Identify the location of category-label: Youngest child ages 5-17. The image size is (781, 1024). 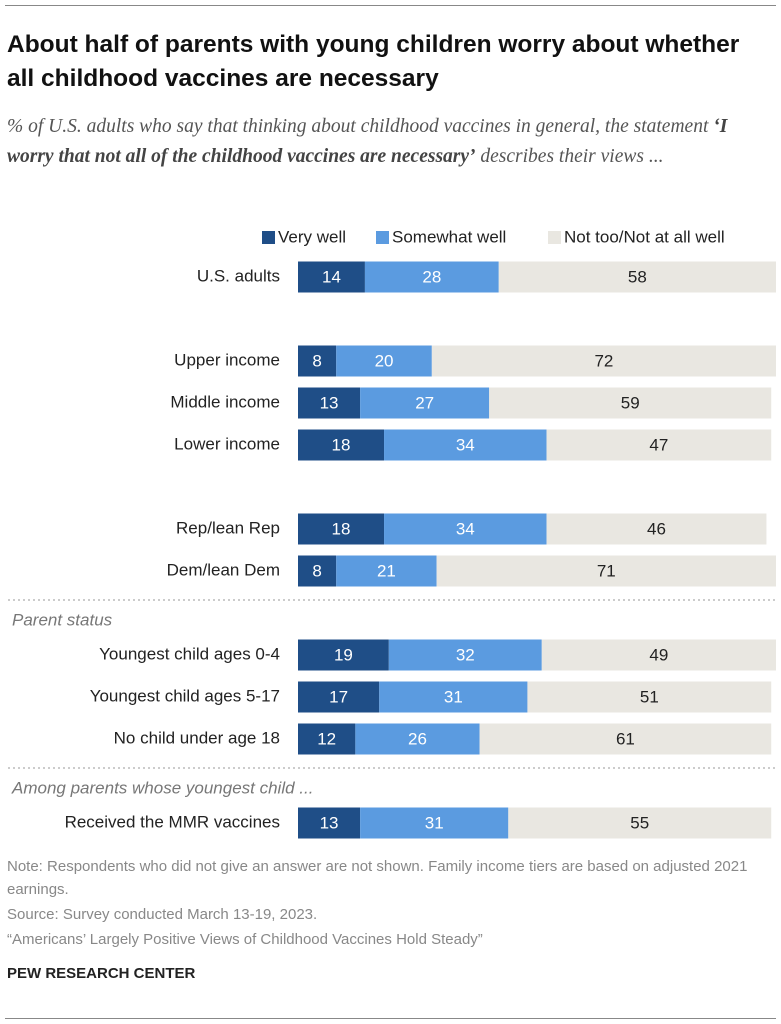
(185, 695).